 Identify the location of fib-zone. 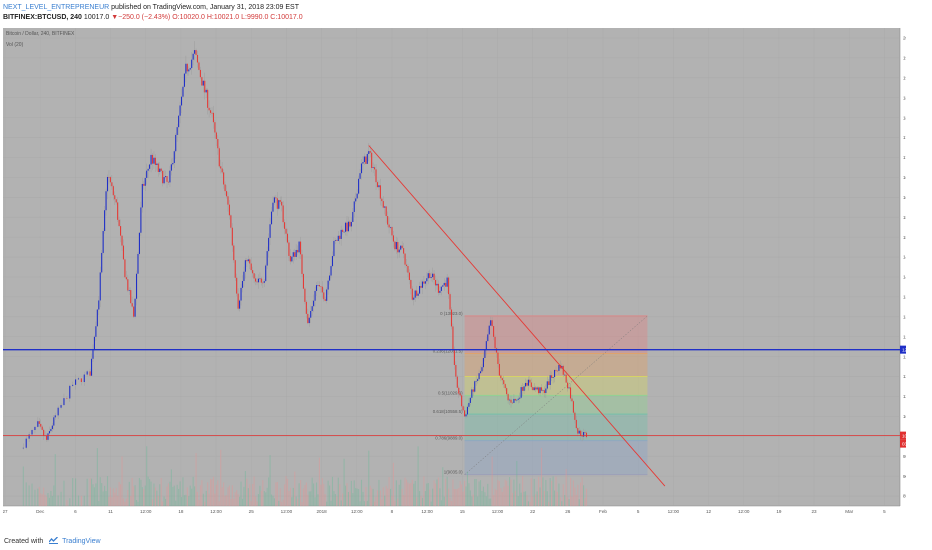
(556, 365).